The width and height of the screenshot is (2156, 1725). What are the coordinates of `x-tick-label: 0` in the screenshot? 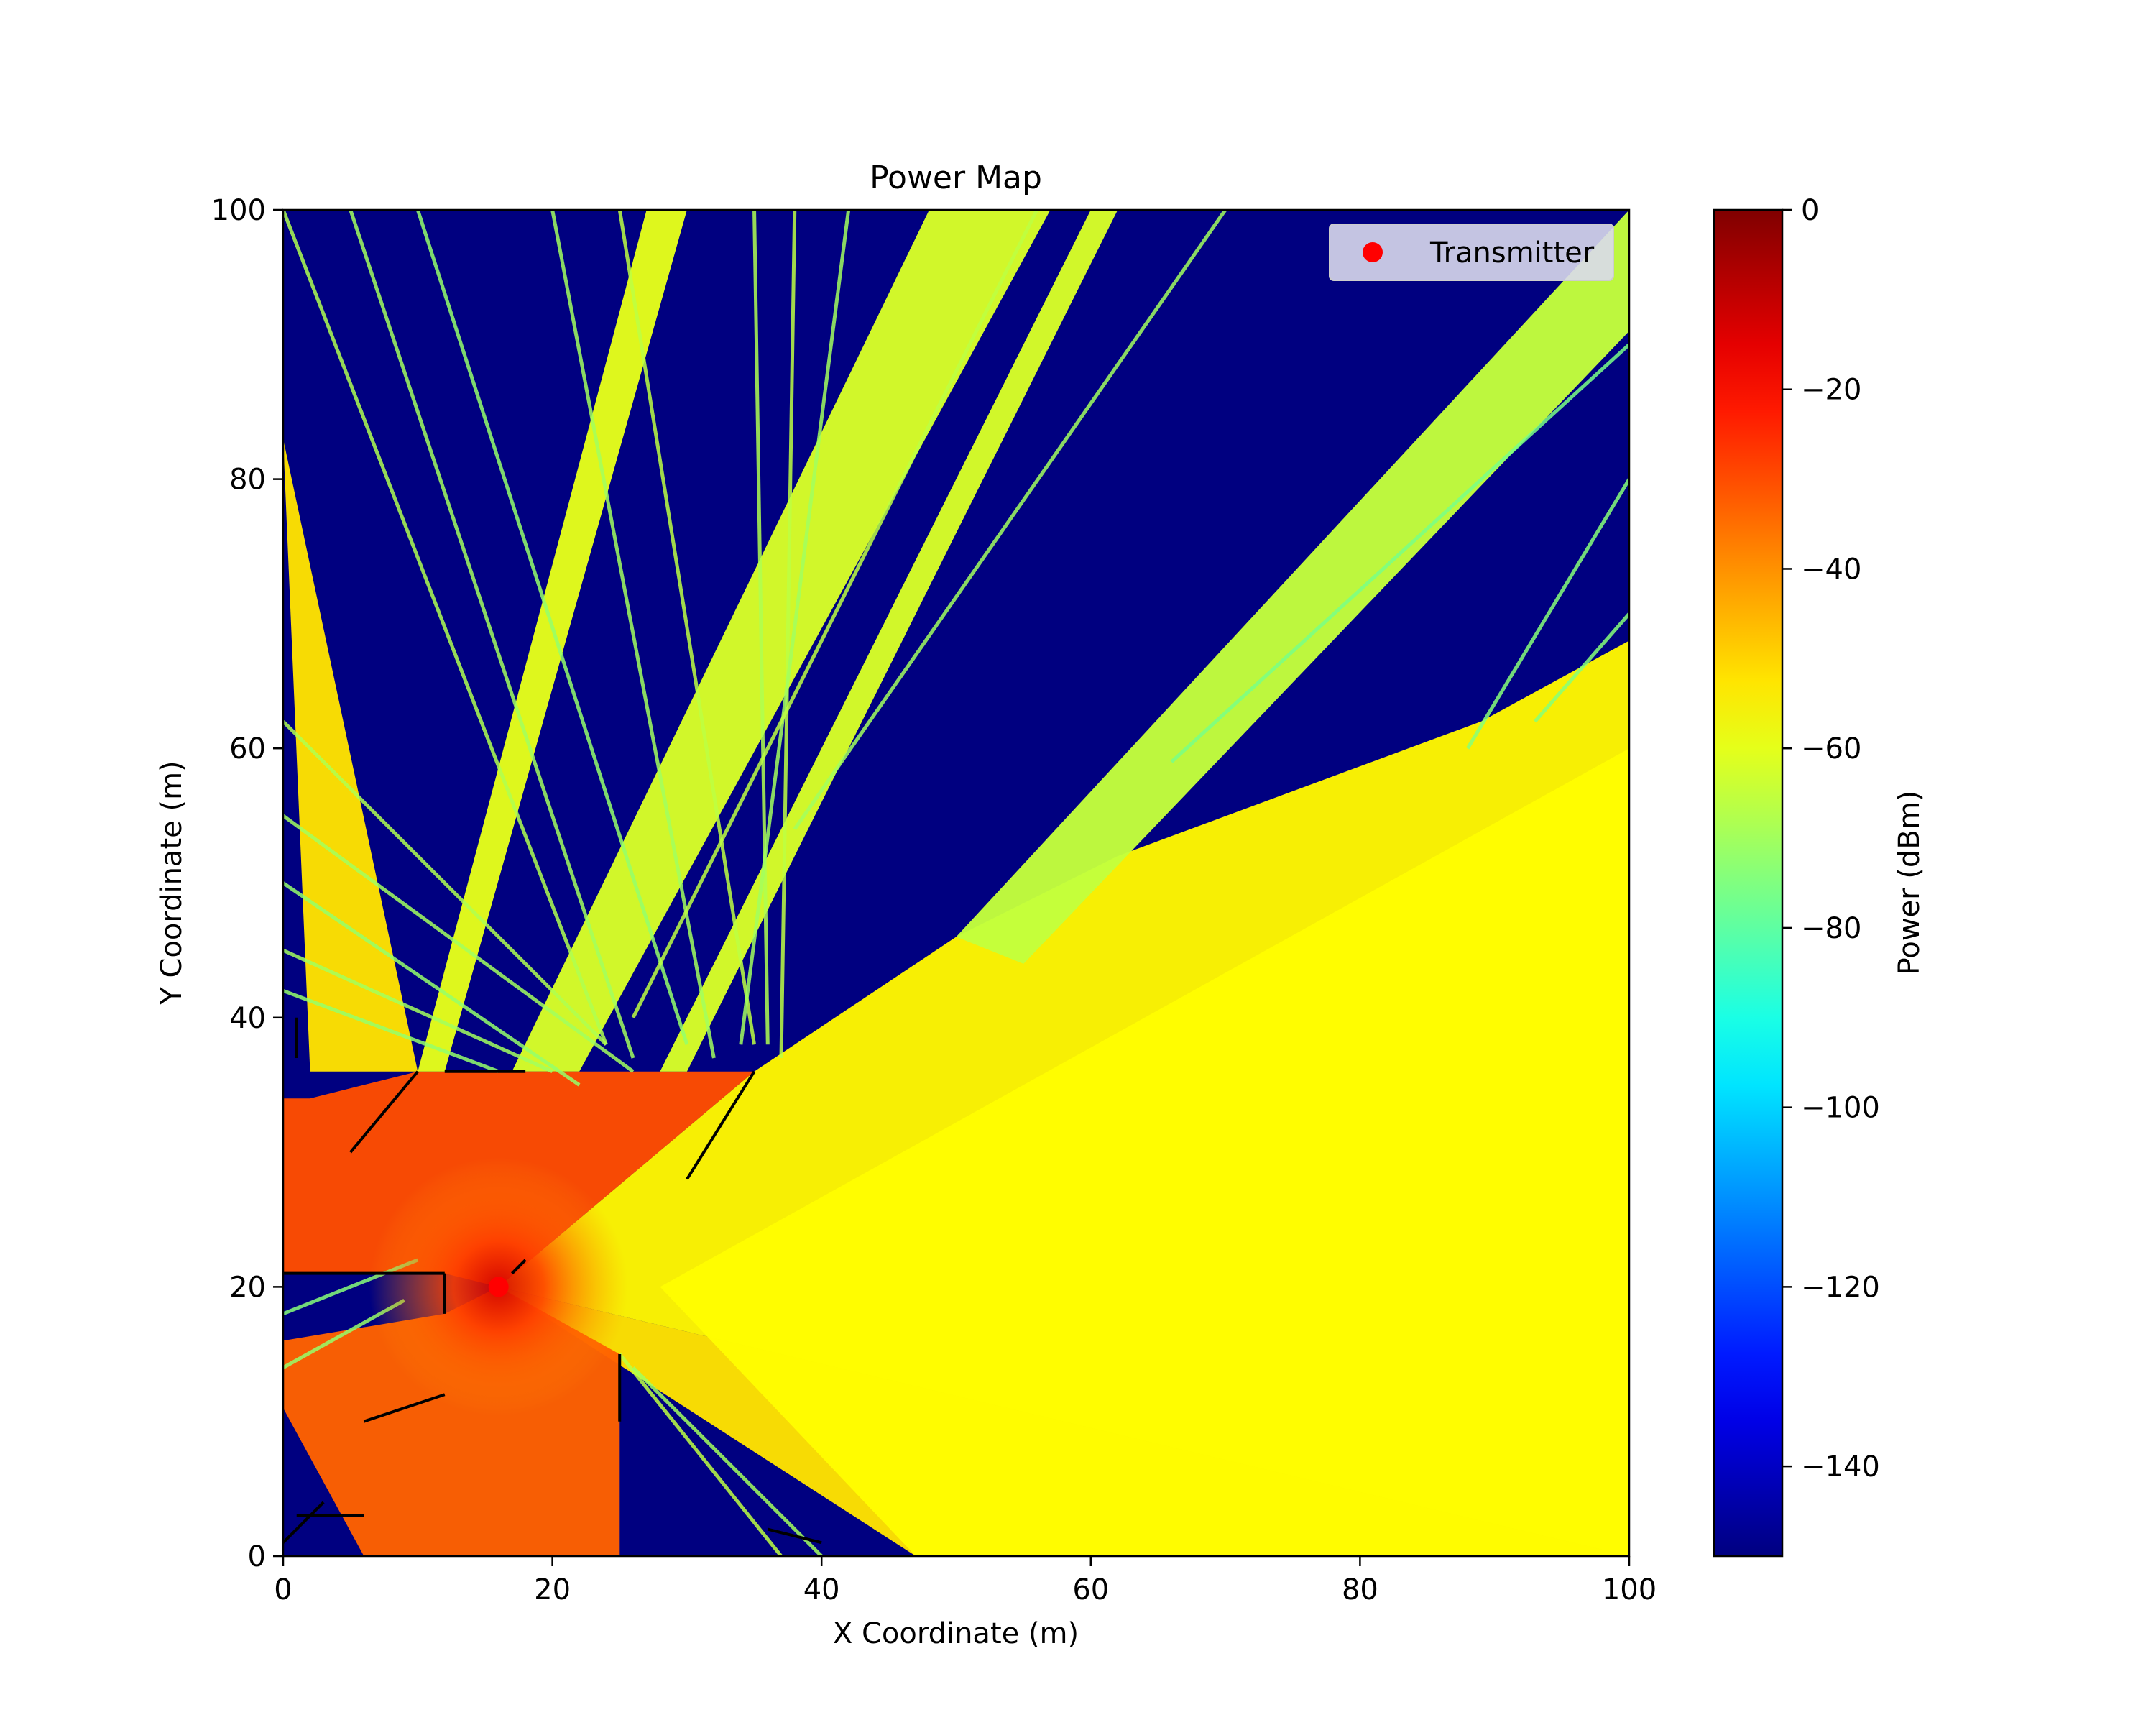 It's located at (283, 1589).